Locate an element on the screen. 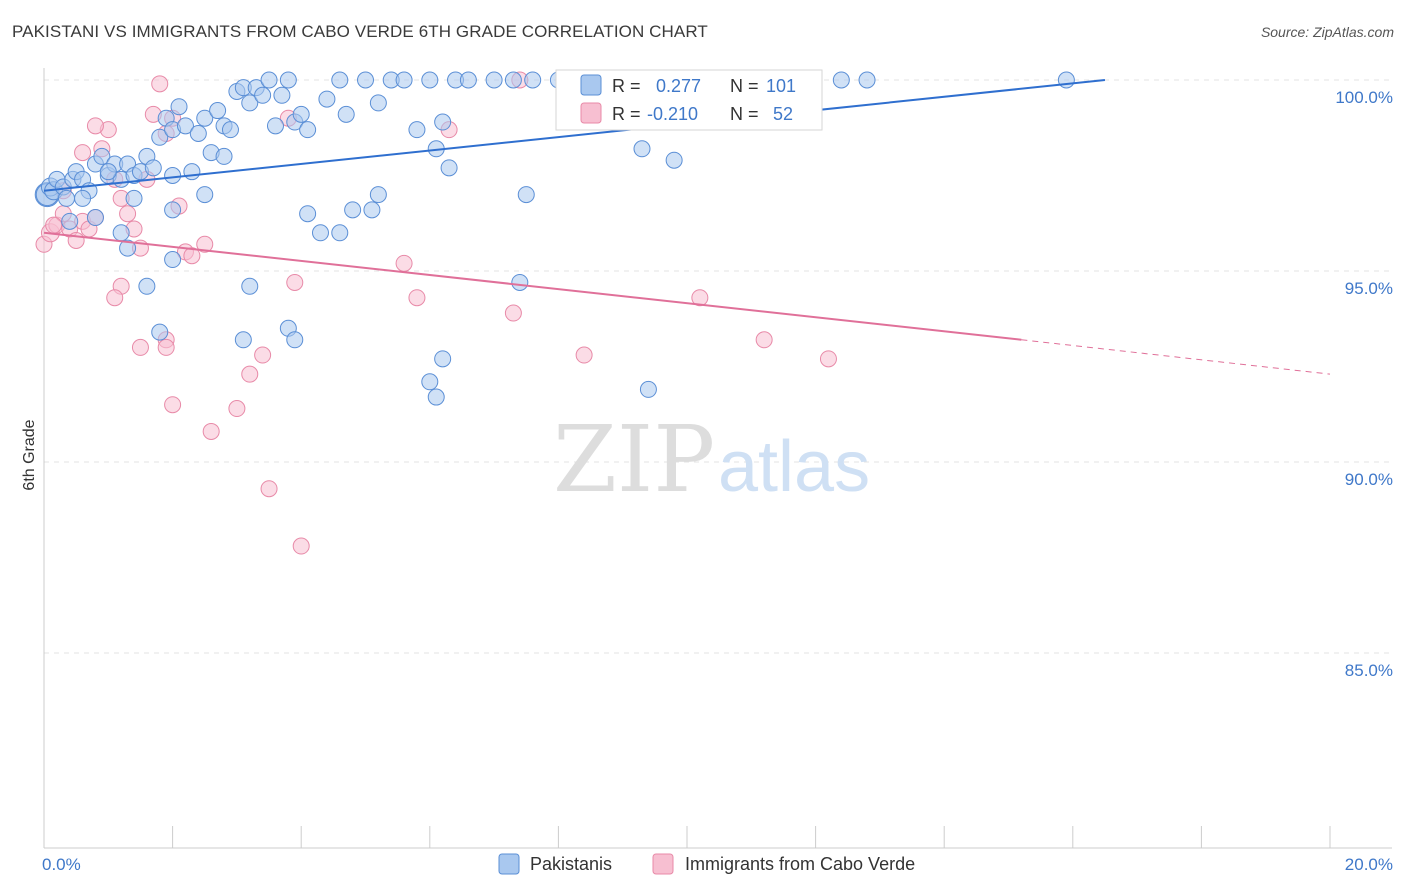  x-tick-label: 0.0% is located at coordinates (61, 864).